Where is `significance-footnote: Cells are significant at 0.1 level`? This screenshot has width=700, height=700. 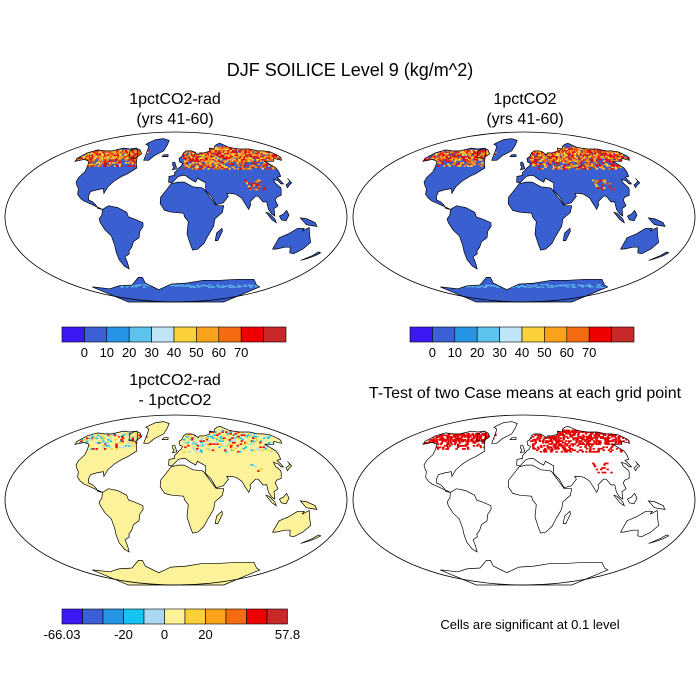
significance-footnote: Cells are significant at 0.1 level is located at coordinates (530, 624).